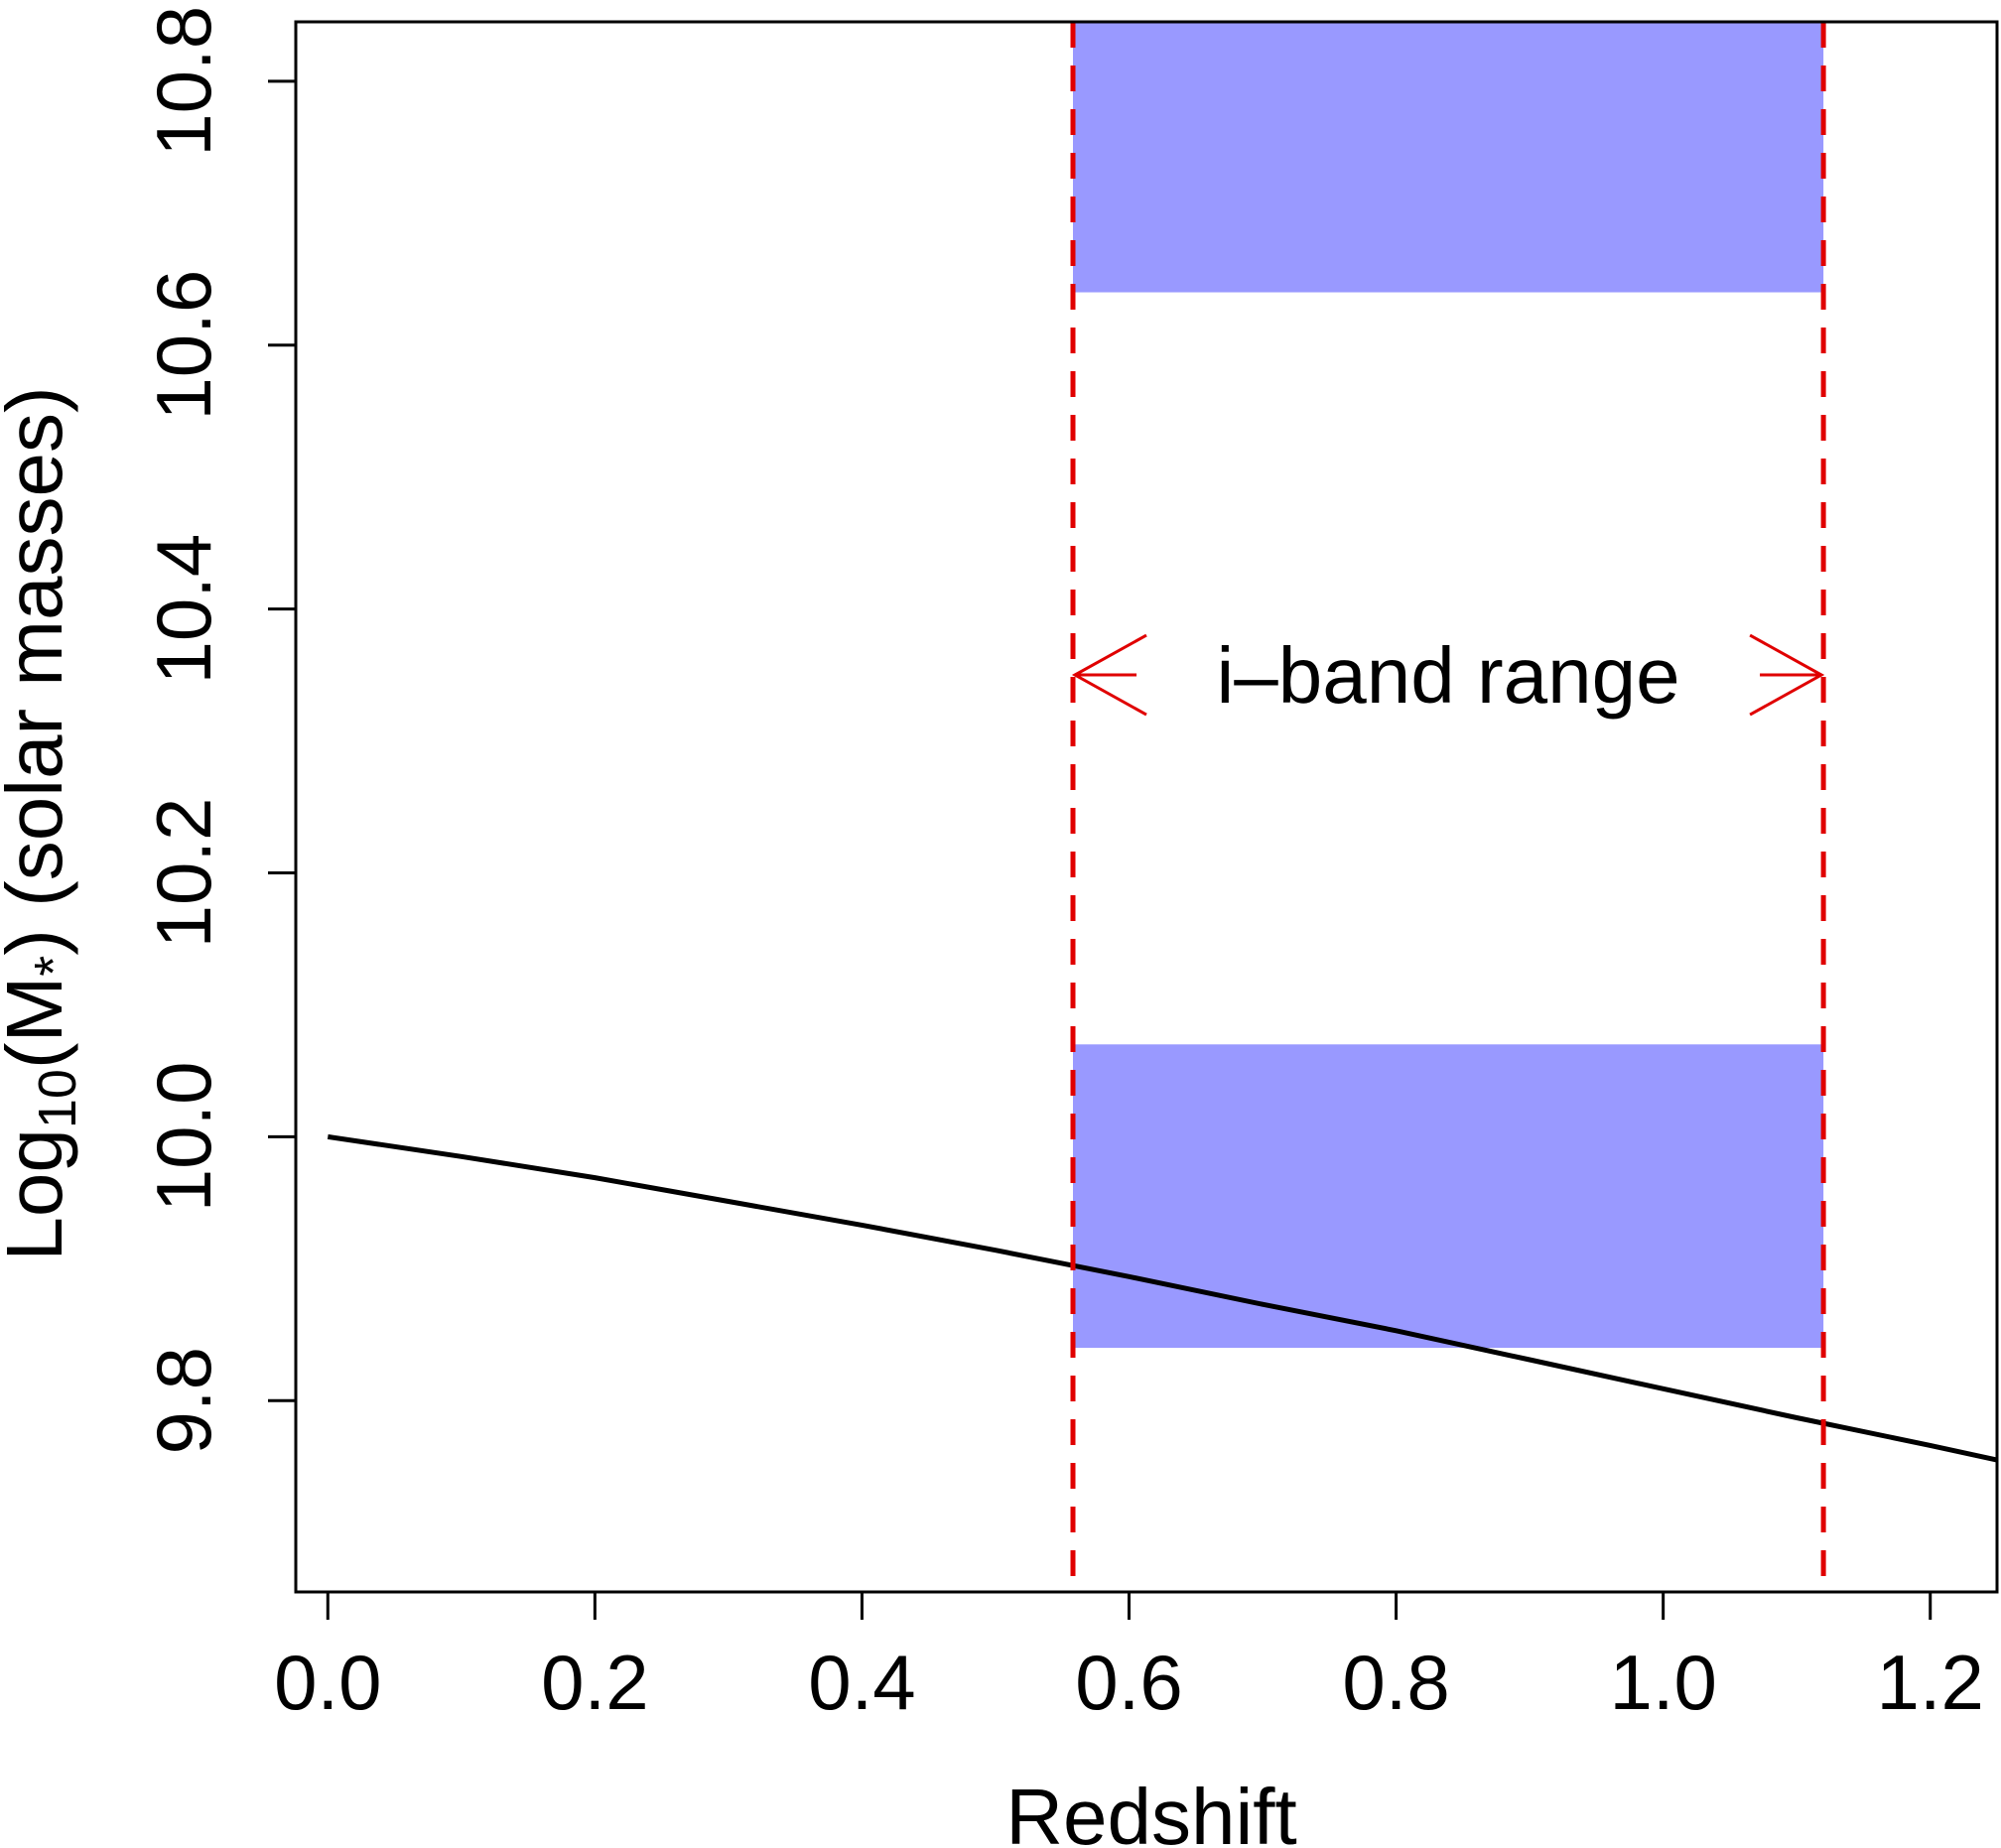 This screenshot has height=1848, width=2001. Describe the element at coordinates (39, 1194) in the screenshot. I see `y-axis-title-prefix: Log` at that location.